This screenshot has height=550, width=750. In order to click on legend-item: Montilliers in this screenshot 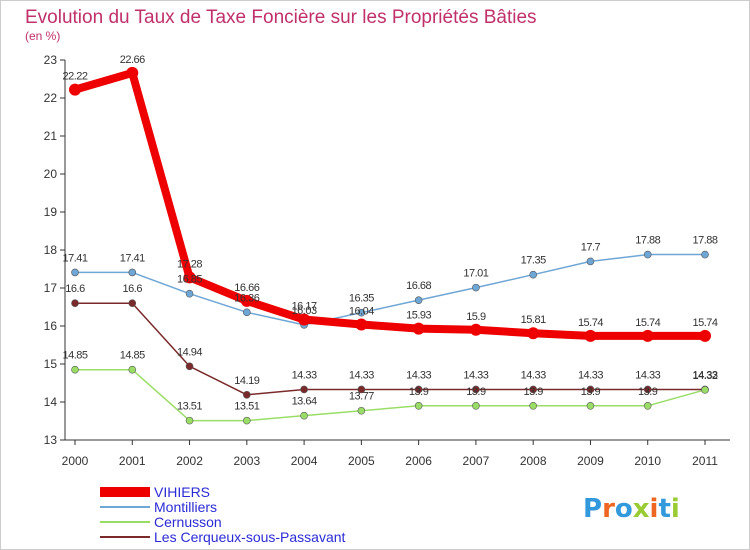, I will do `click(158, 507)`.